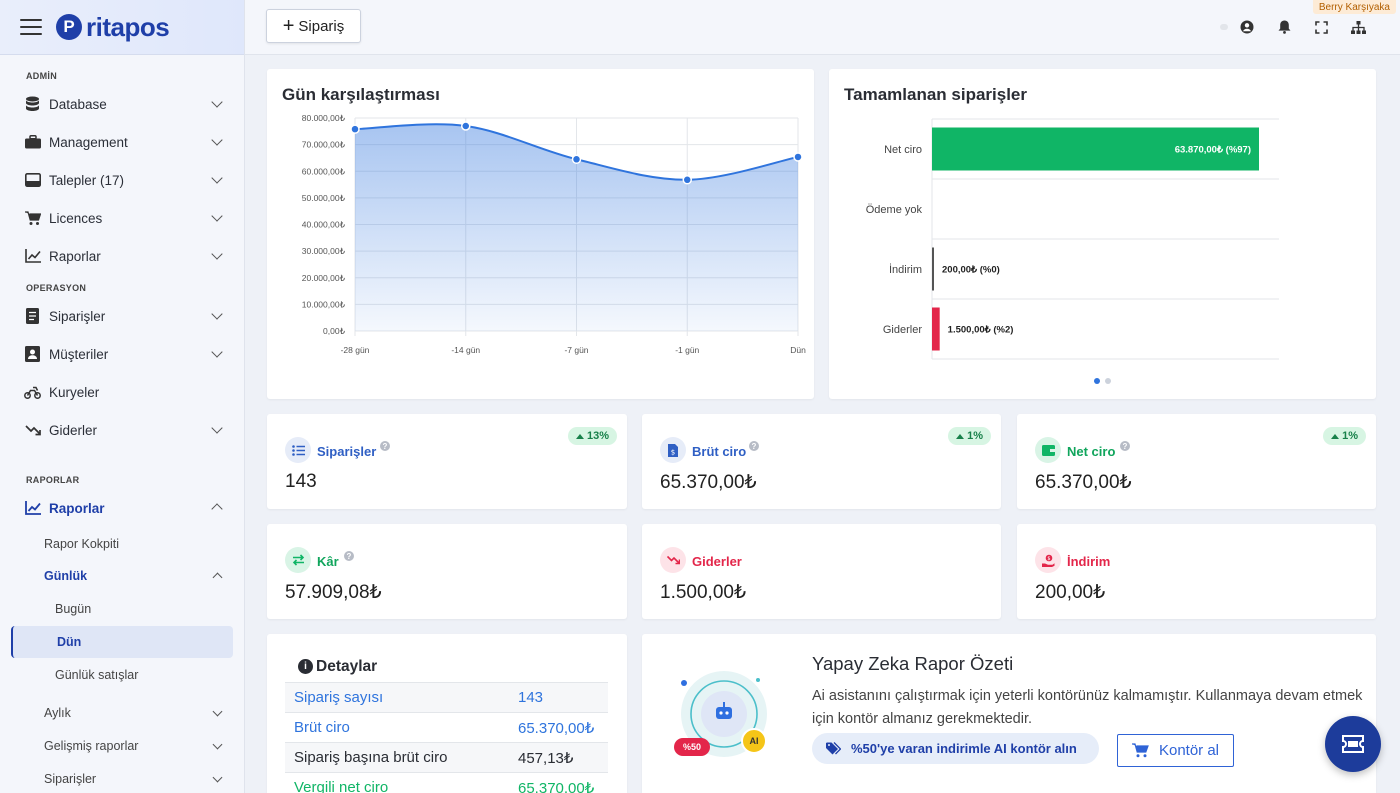 The width and height of the screenshot is (1400, 793). What do you see at coordinates (1354, 7) in the screenshot?
I see `user-name-badge: Berry Karşıyaka` at bounding box center [1354, 7].